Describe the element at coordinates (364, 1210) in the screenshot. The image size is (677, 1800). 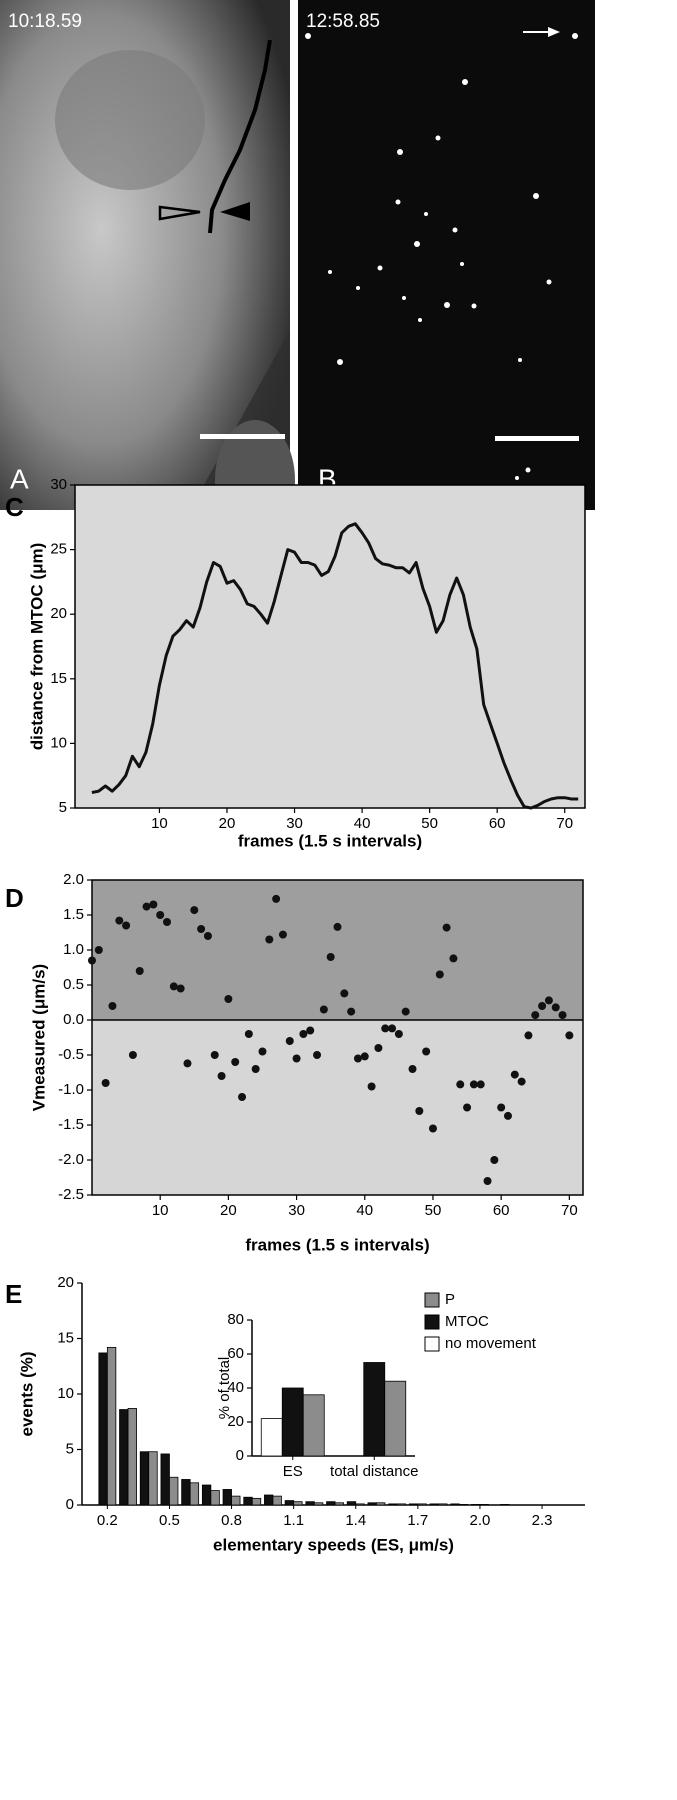
I see `x-tick-label: 40` at that location.